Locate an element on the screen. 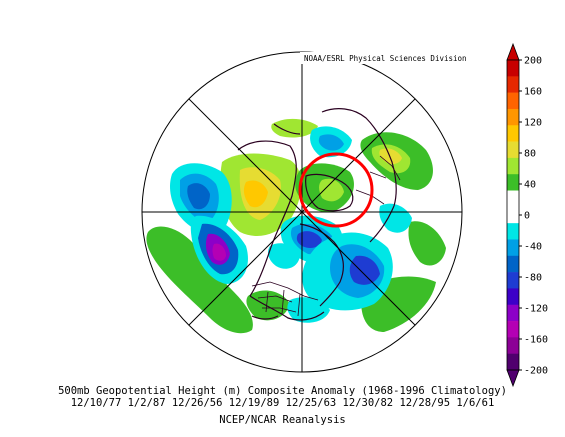 This screenshot has height=437, width=565. colorbar-label: -80 is located at coordinates (533, 278).